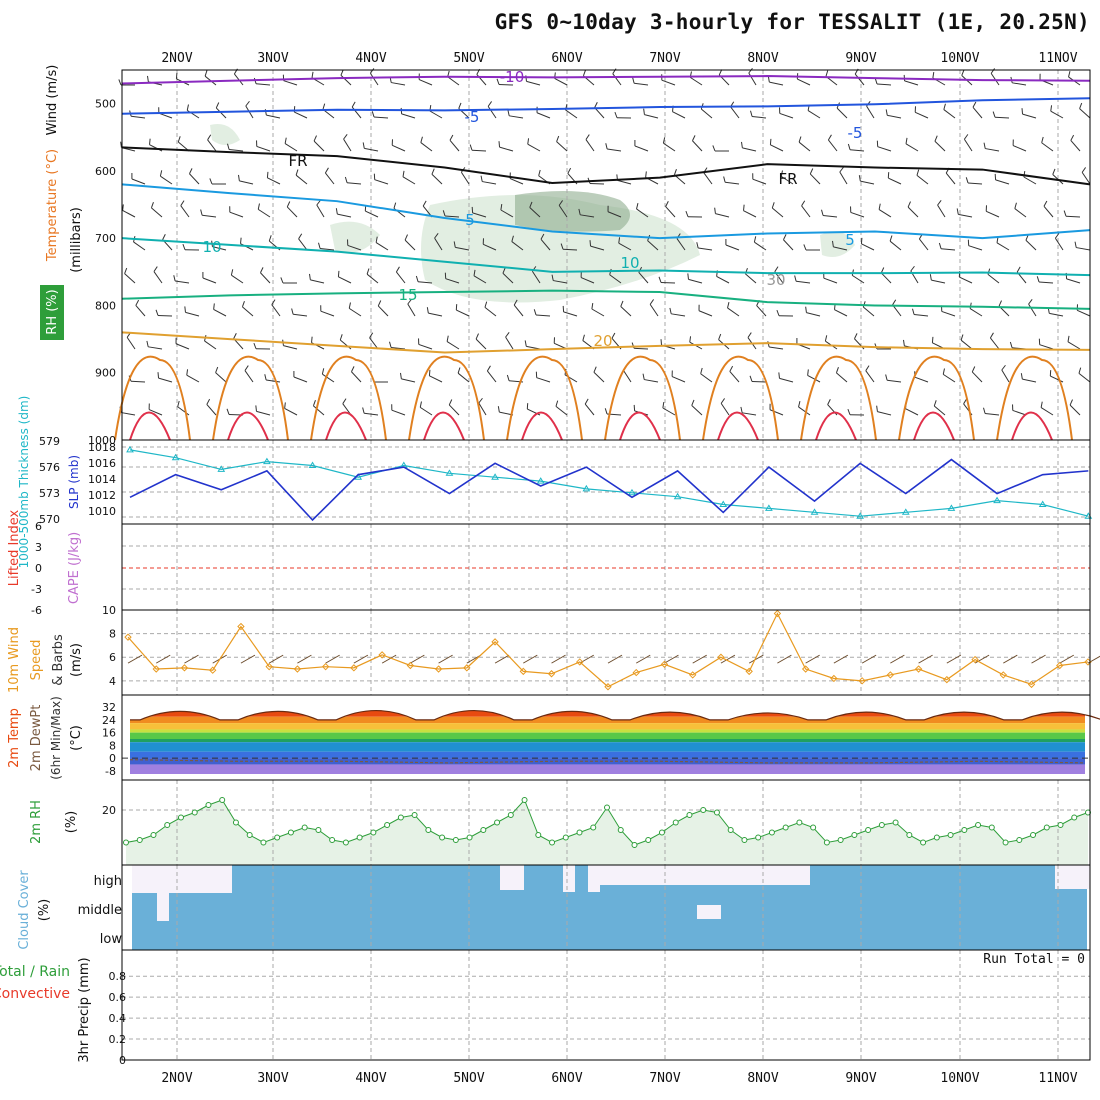 This screenshot has width=1100, height=1100. Describe the element at coordinates (569, 878) in the screenshot. I see `cloud-gap` at that location.